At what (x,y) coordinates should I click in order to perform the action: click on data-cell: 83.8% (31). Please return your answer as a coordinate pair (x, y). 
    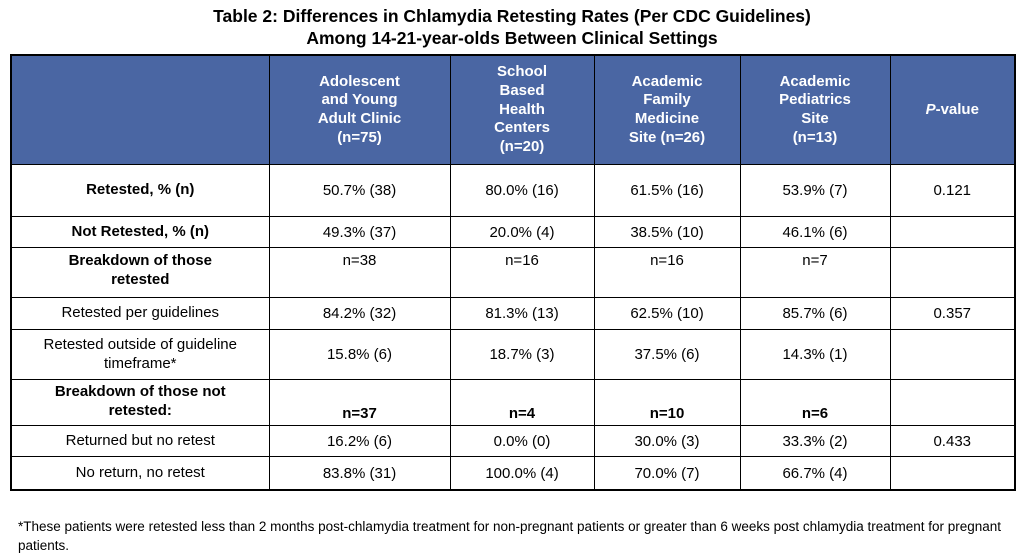
    Looking at the image, I should click on (359, 473).